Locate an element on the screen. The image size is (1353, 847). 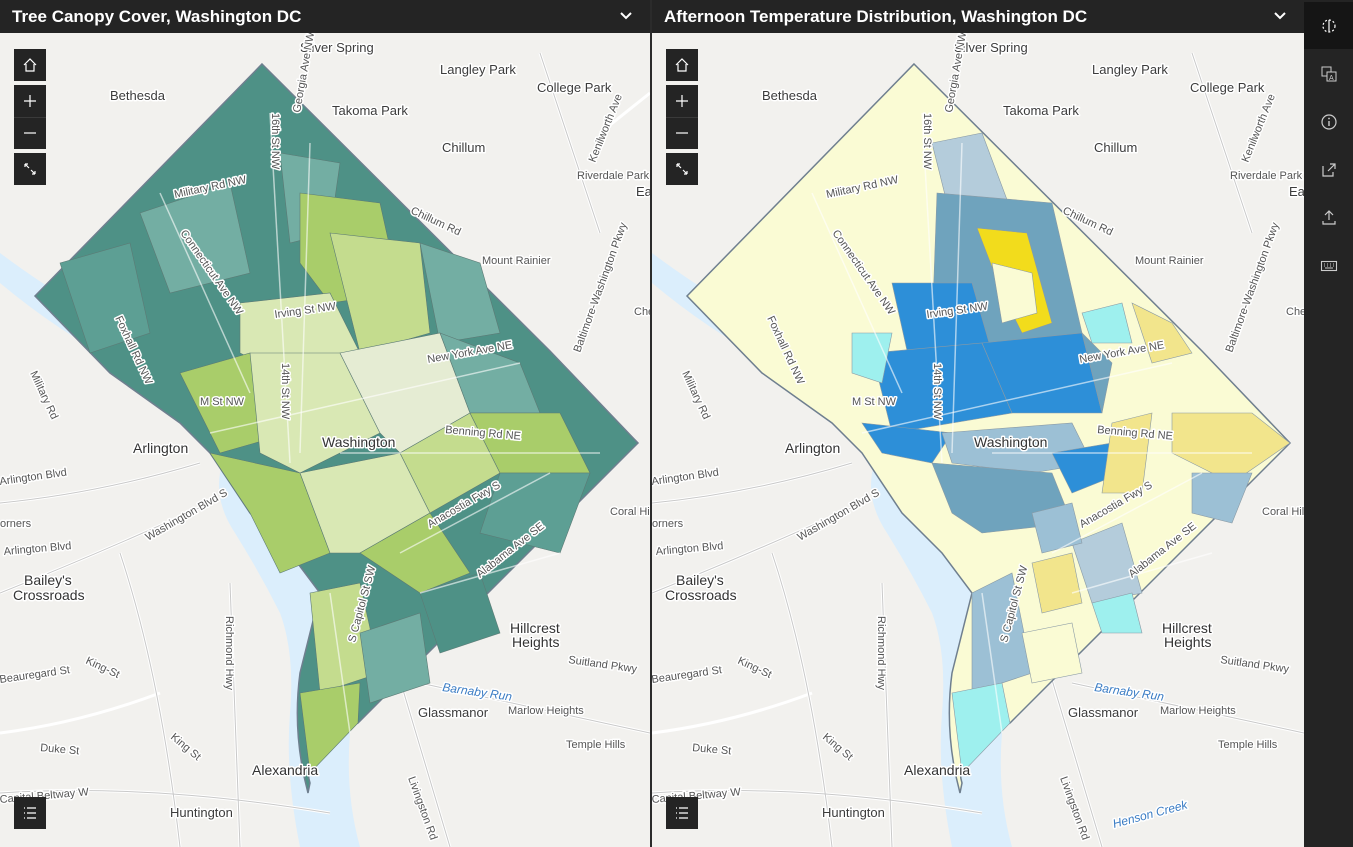
svg-text: A is located at coordinates (1331, 78).